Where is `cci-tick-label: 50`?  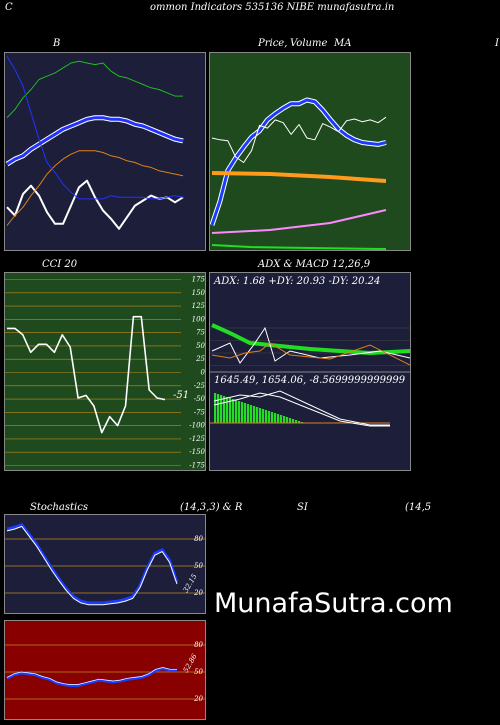
cci-tick-label: 50 is located at coordinates (200, 346).